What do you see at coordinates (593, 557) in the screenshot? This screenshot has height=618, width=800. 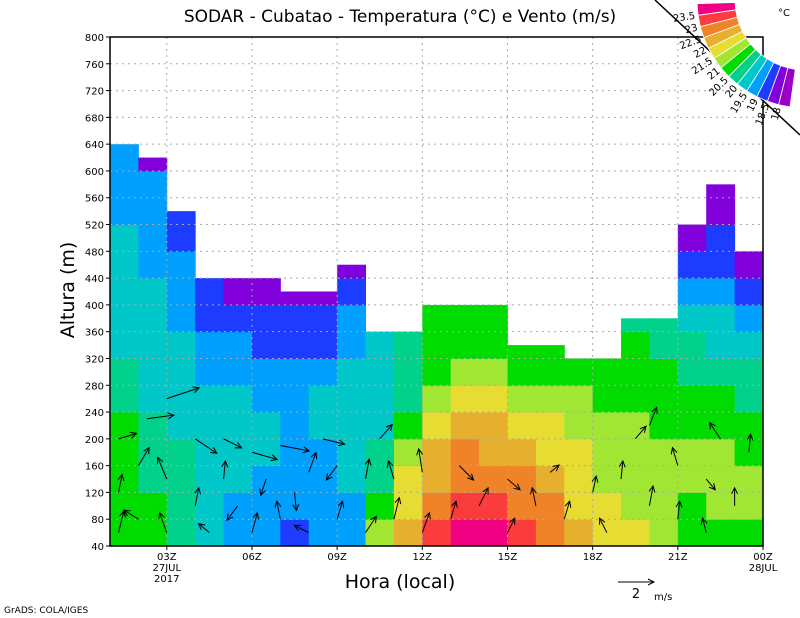 I see `x-tick-label: 18Z` at bounding box center [593, 557].